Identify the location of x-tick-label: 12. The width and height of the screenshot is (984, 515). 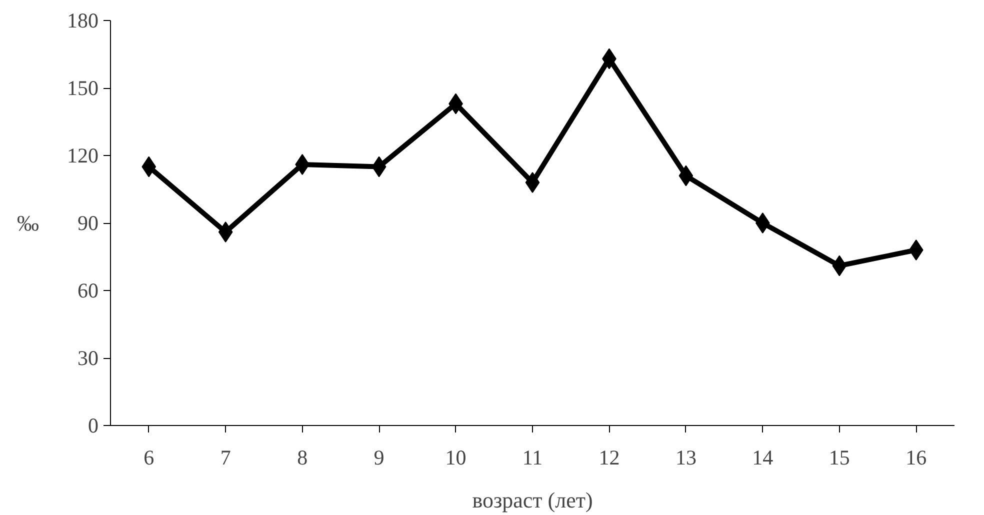
(609, 458).